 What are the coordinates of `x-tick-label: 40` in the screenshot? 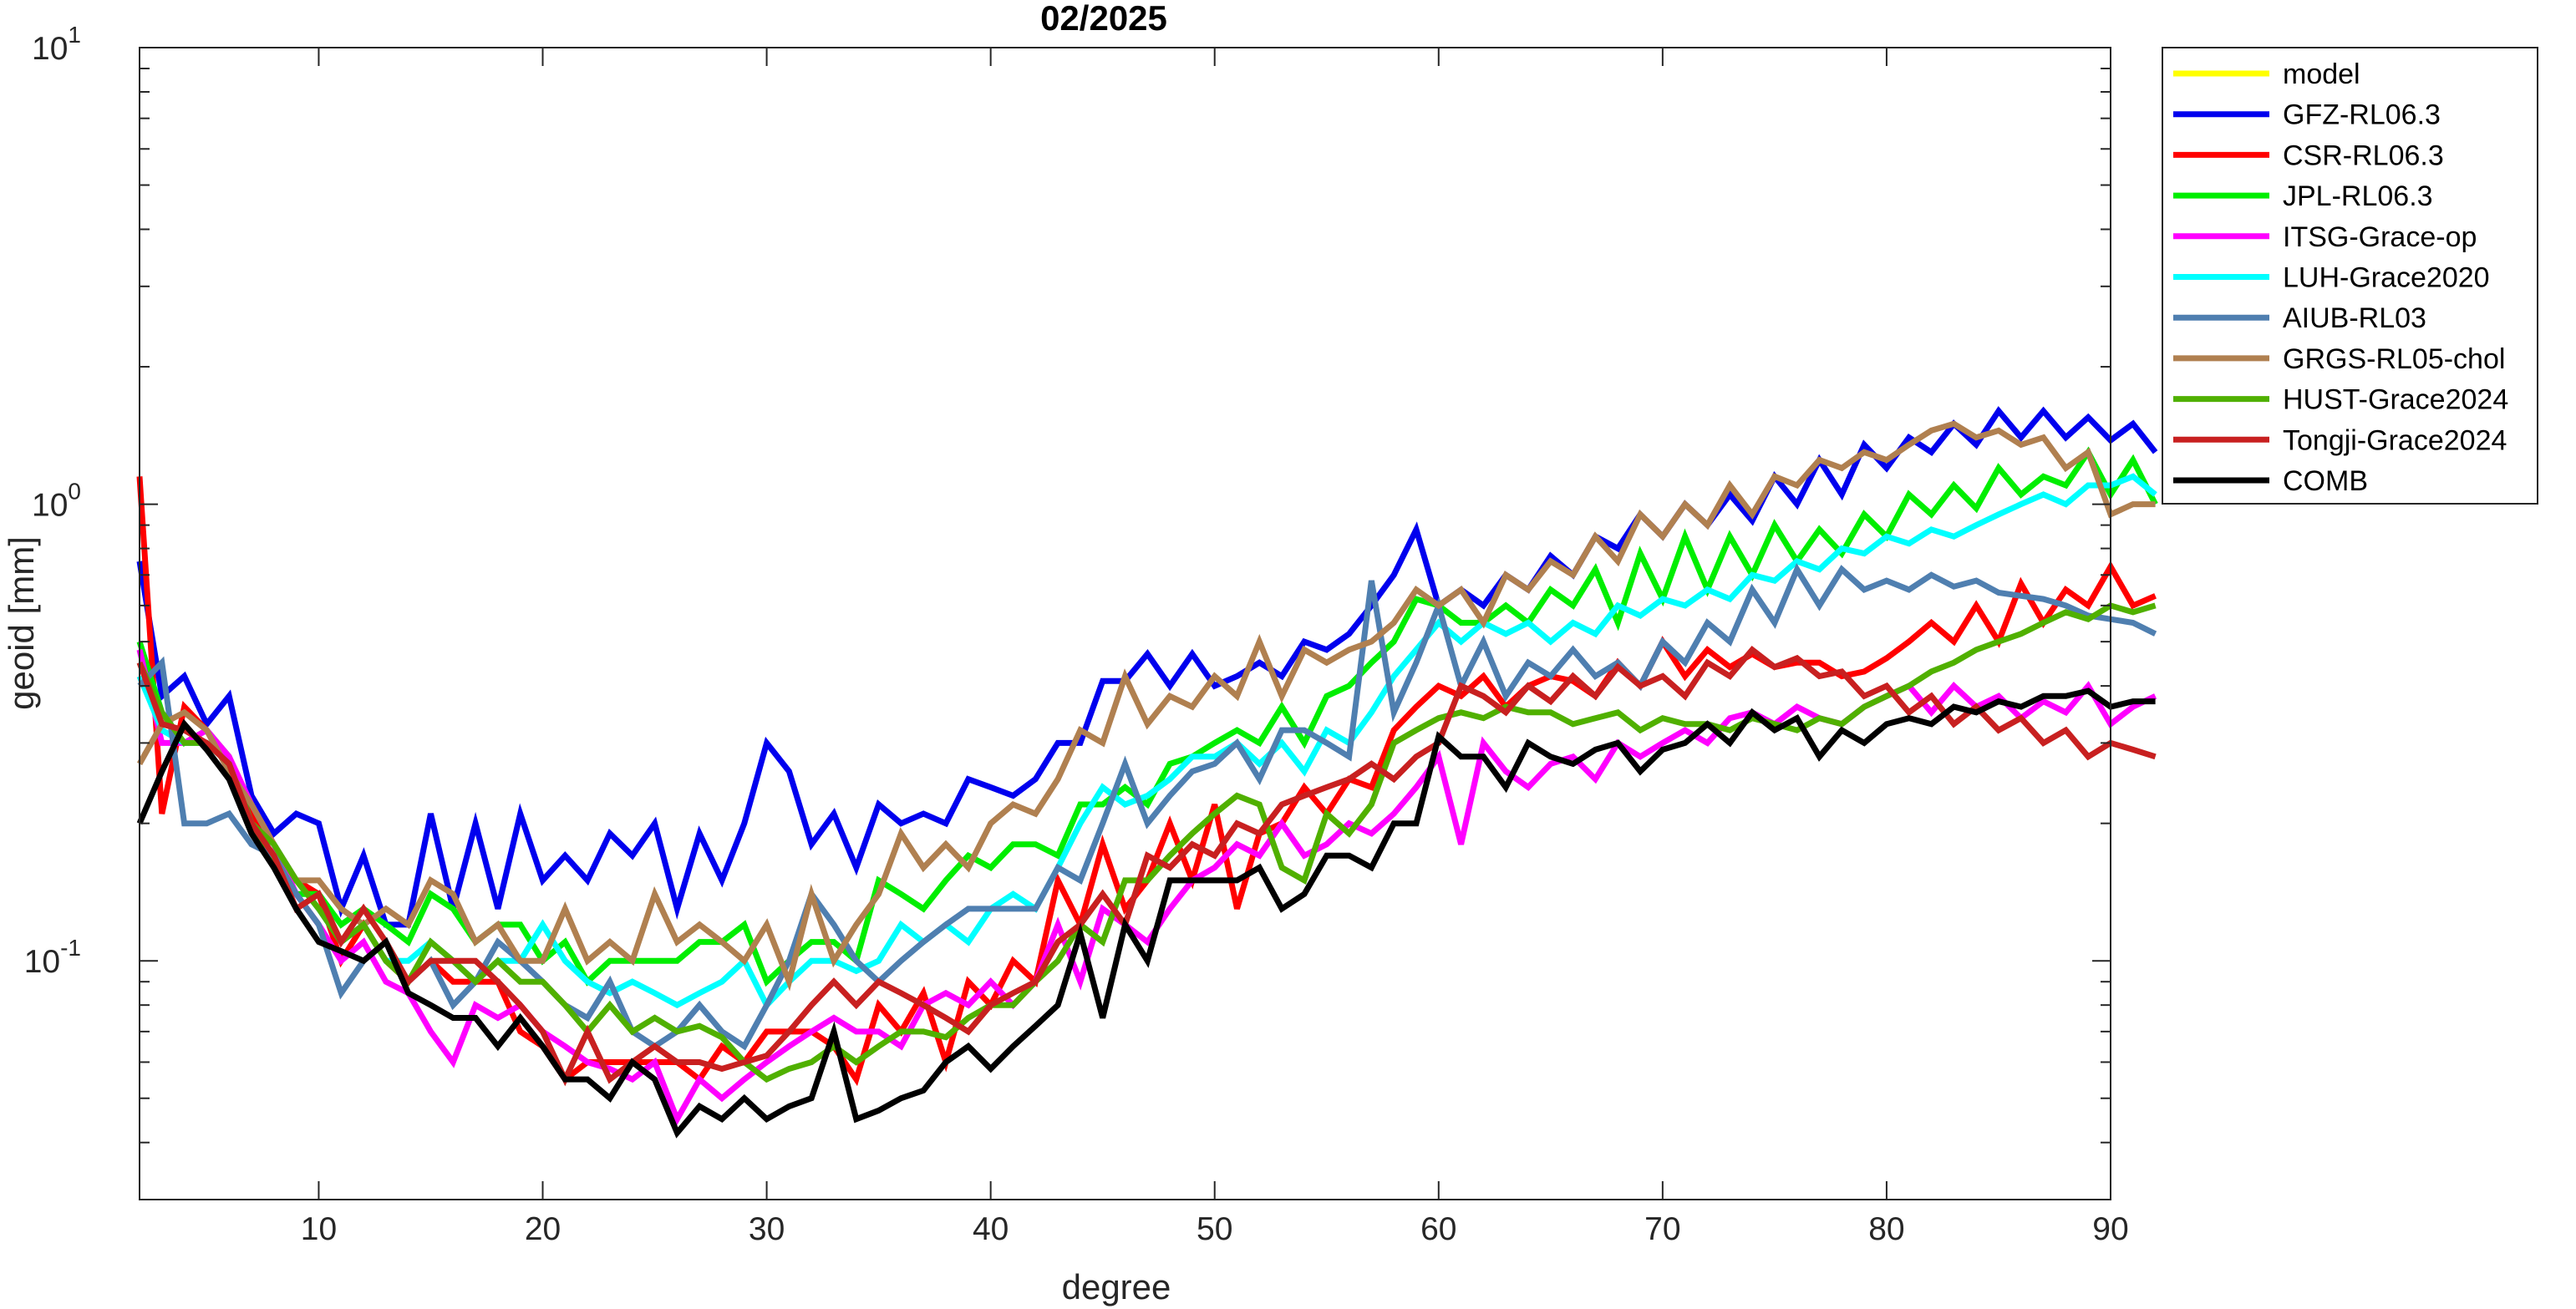 It's located at (991, 1229).